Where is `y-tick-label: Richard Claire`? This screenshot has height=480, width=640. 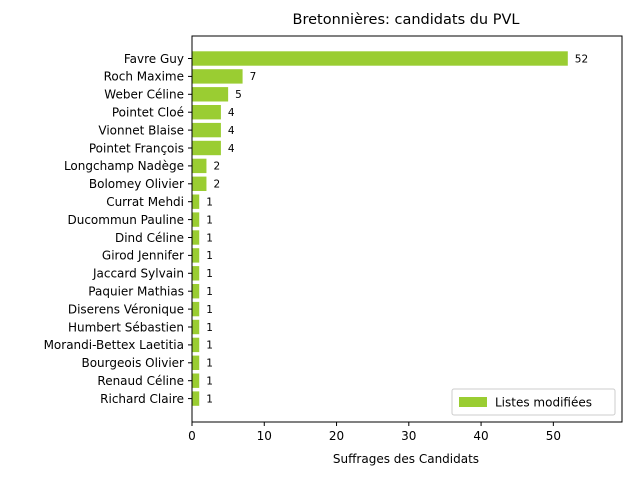
y-tick-label: Richard Claire is located at coordinates (142, 399).